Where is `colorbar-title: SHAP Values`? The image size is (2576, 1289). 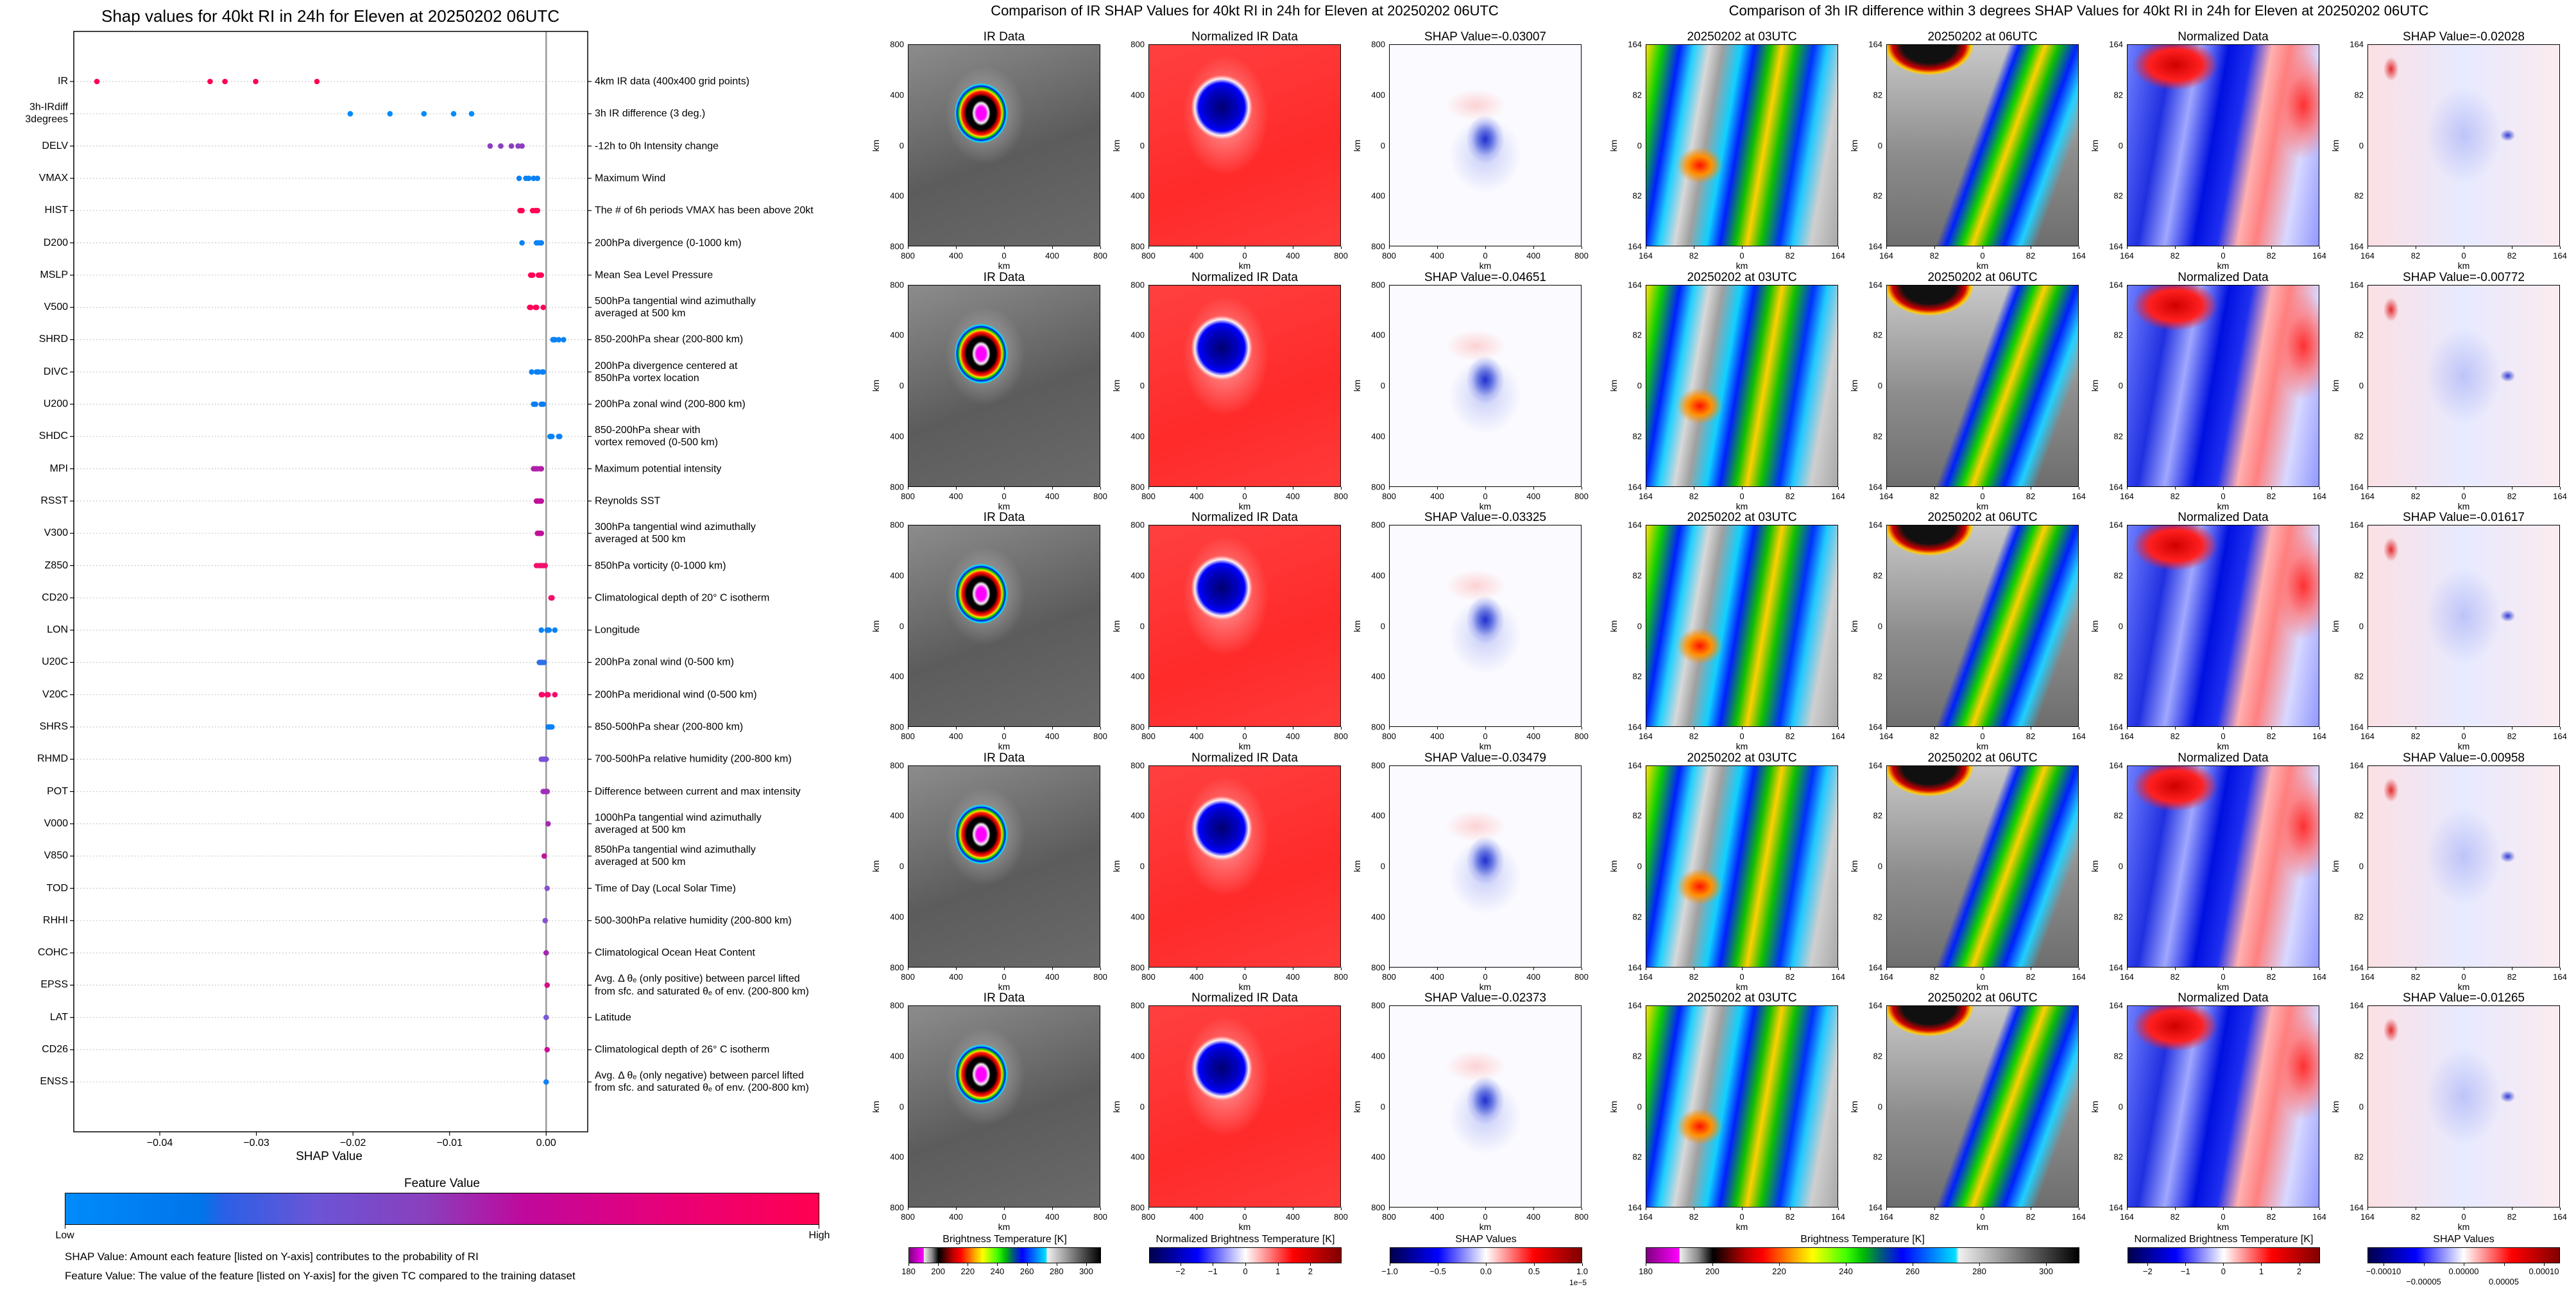 colorbar-title: SHAP Values is located at coordinates (2464, 1239).